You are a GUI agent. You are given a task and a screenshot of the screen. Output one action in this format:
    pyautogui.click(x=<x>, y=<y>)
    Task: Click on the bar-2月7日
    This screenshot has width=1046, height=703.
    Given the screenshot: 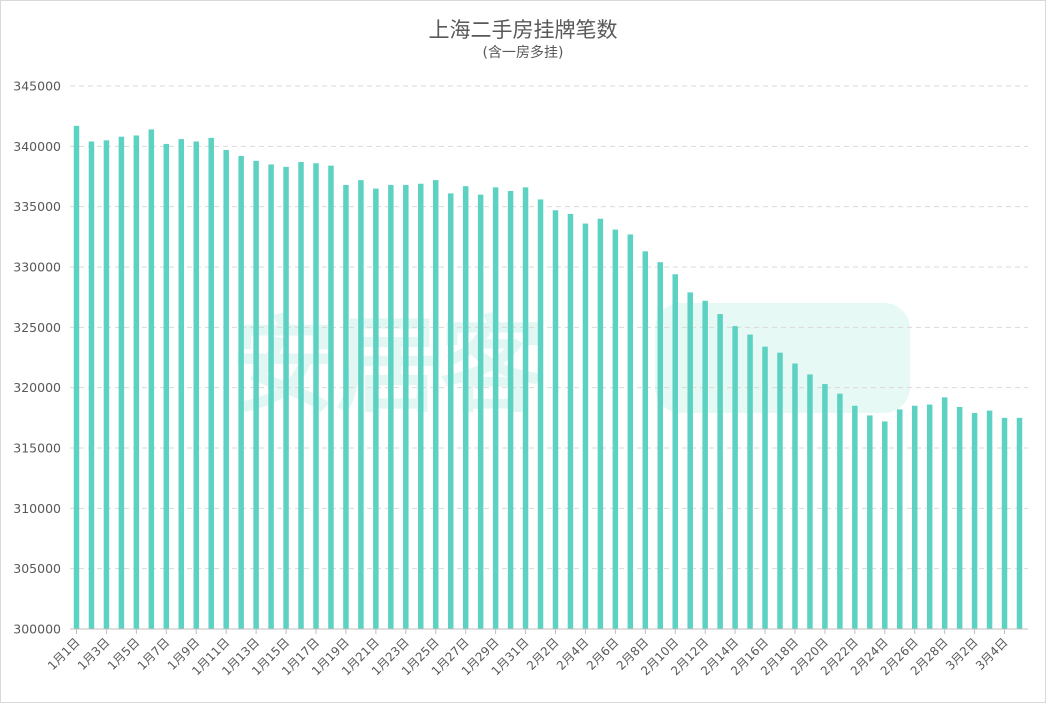 What is the action you would take?
    pyautogui.click(x=630, y=432)
    